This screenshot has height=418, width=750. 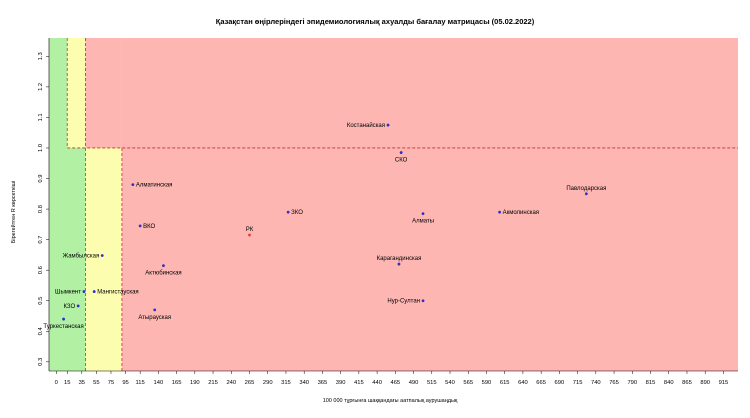 What do you see at coordinates (468, 383) in the screenshot?
I see `x-tick-label: 565` at bounding box center [468, 383].